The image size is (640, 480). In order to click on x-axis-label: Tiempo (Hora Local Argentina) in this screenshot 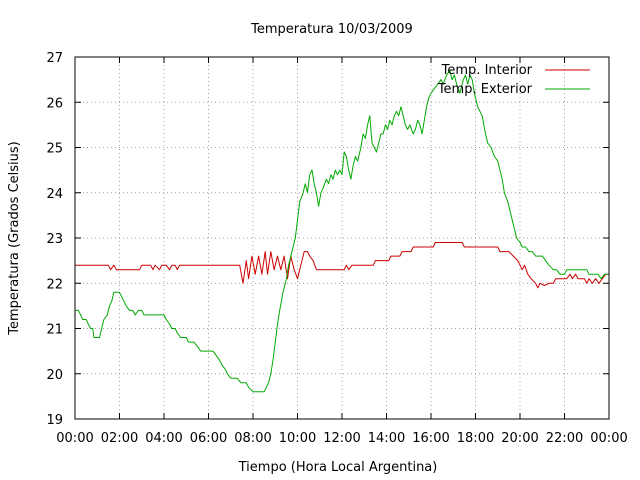, I will do `click(338, 467)`.